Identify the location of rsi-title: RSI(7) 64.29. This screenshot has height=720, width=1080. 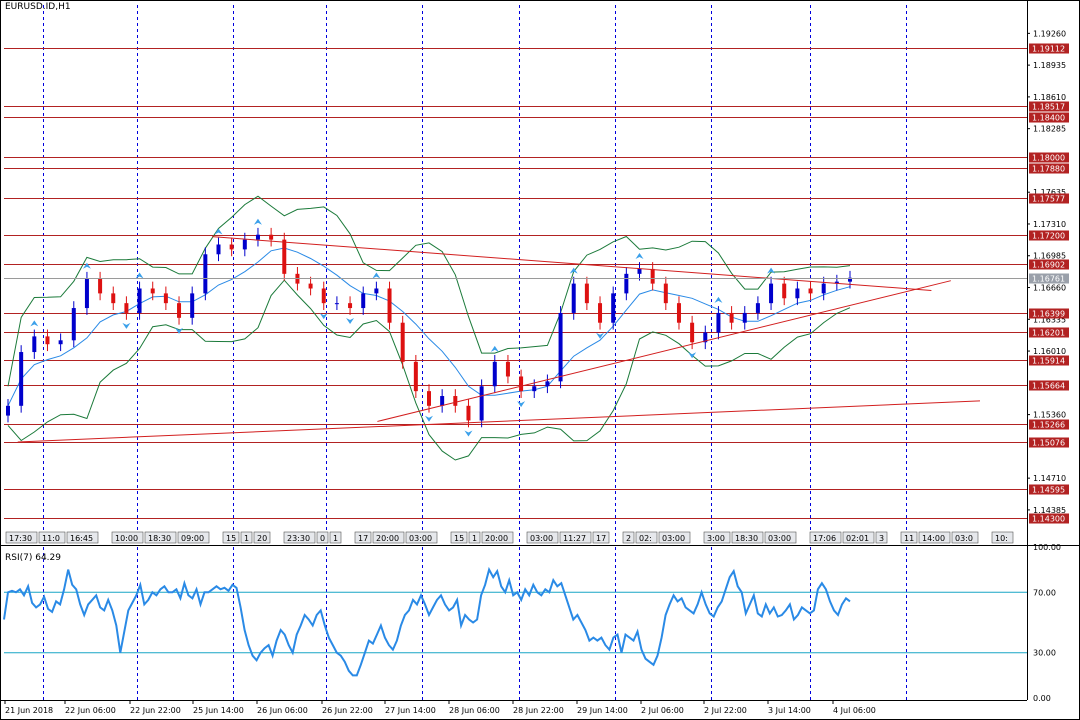
(33, 558).